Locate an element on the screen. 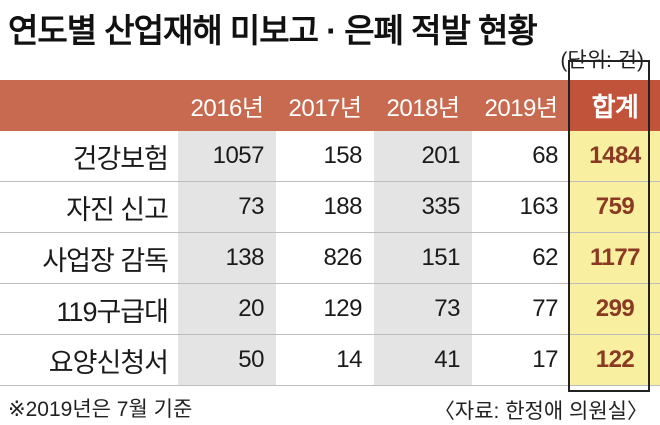 The width and height of the screenshot is (660, 425). table-row: 요양신청서 50 14 41 17 122 is located at coordinates (330, 360).